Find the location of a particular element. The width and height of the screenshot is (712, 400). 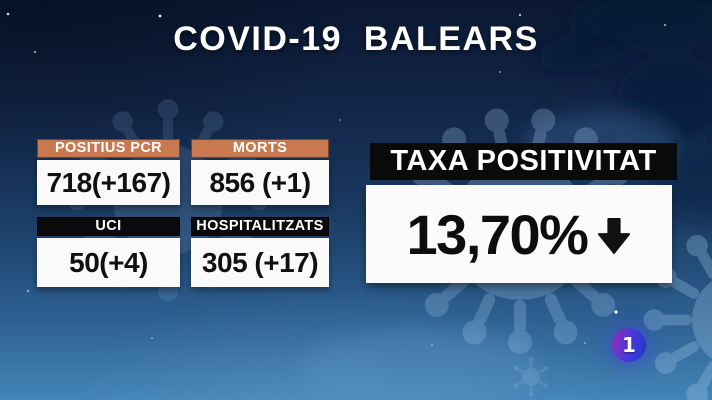

stat-header-morts: MORTS is located at coordinates (260, 148).